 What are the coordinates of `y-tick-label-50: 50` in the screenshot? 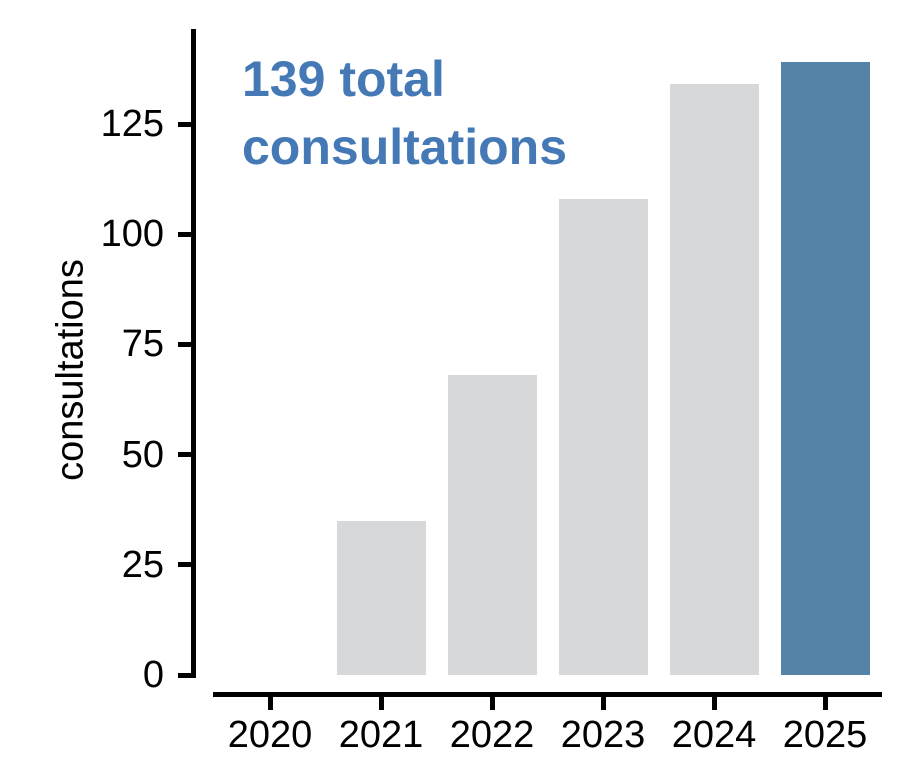 It's located at (142, 454).